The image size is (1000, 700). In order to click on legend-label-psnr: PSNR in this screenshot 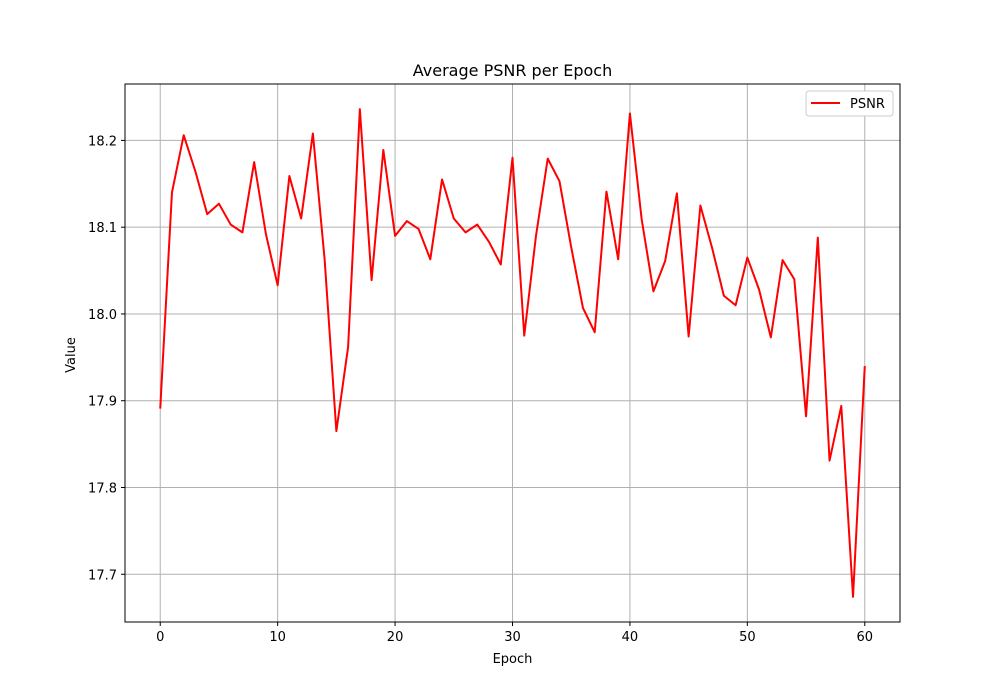, I will do `click(867, 104)`.